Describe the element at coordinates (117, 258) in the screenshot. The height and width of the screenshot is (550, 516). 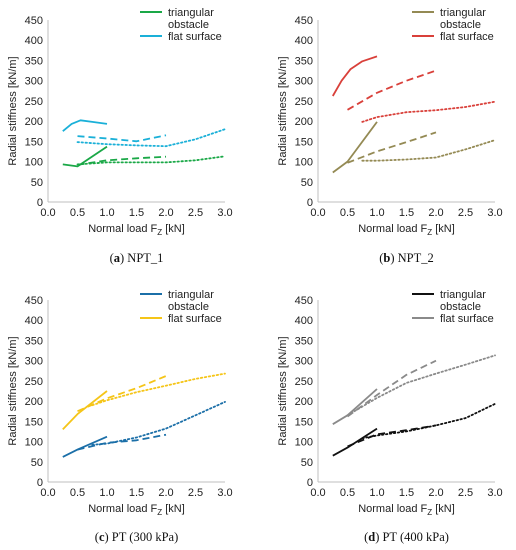
I see `caption-letter: a` at that location.